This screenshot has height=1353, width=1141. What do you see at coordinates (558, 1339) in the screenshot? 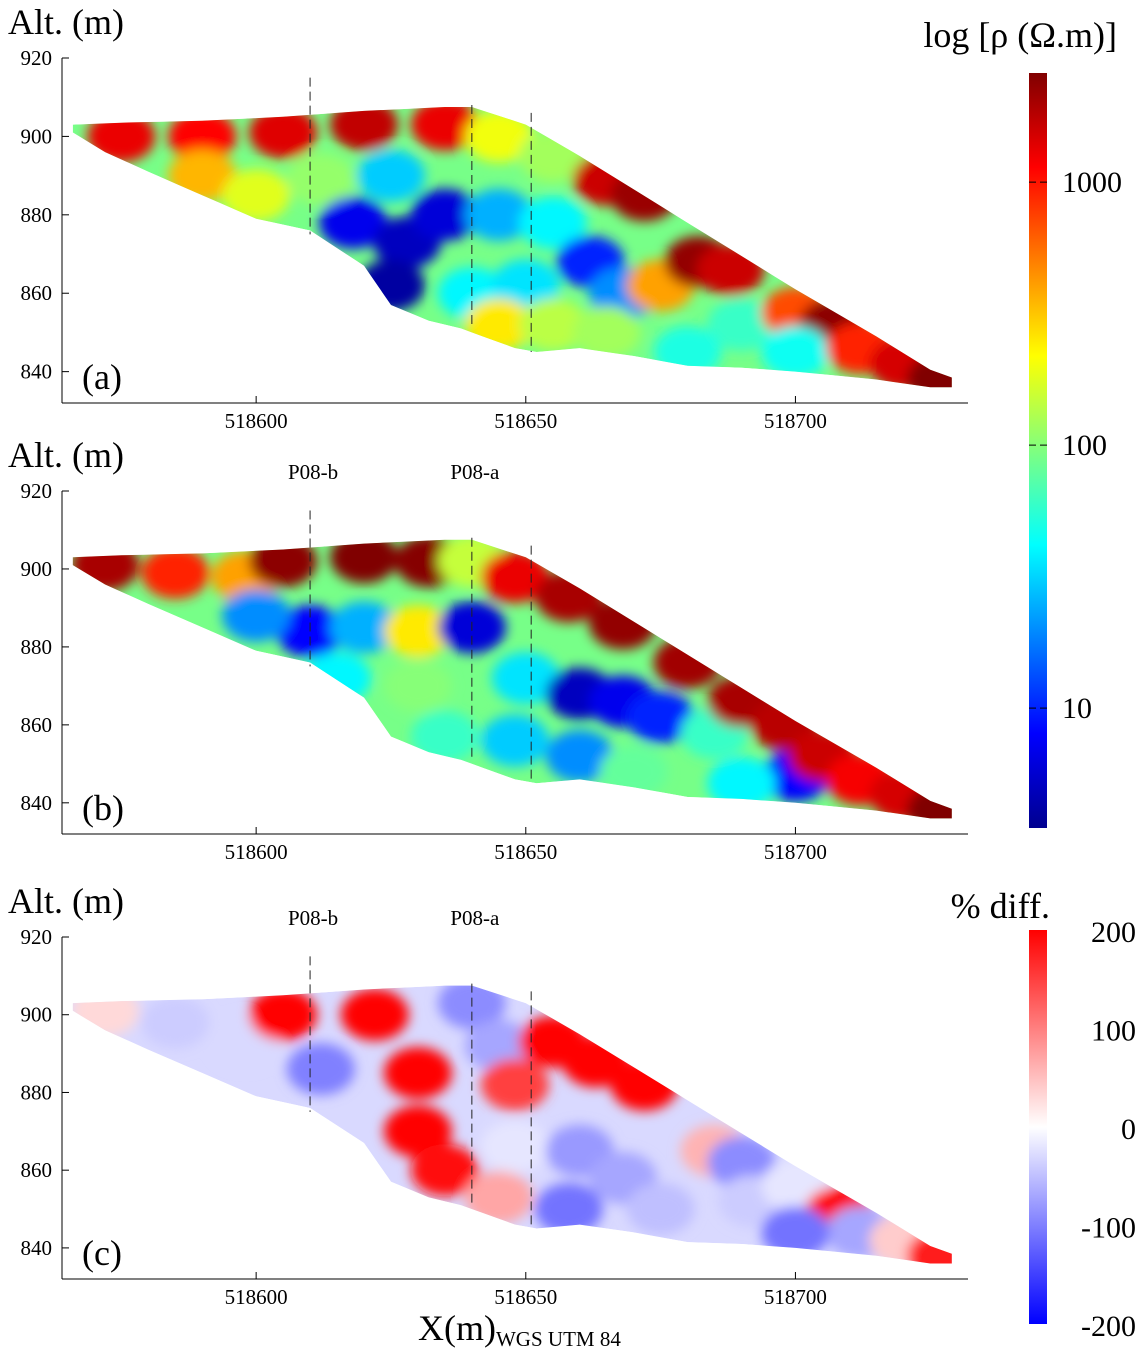
I see `x-axis-title-sub: WGS UTM 84` at bounding box center [558, 1339].